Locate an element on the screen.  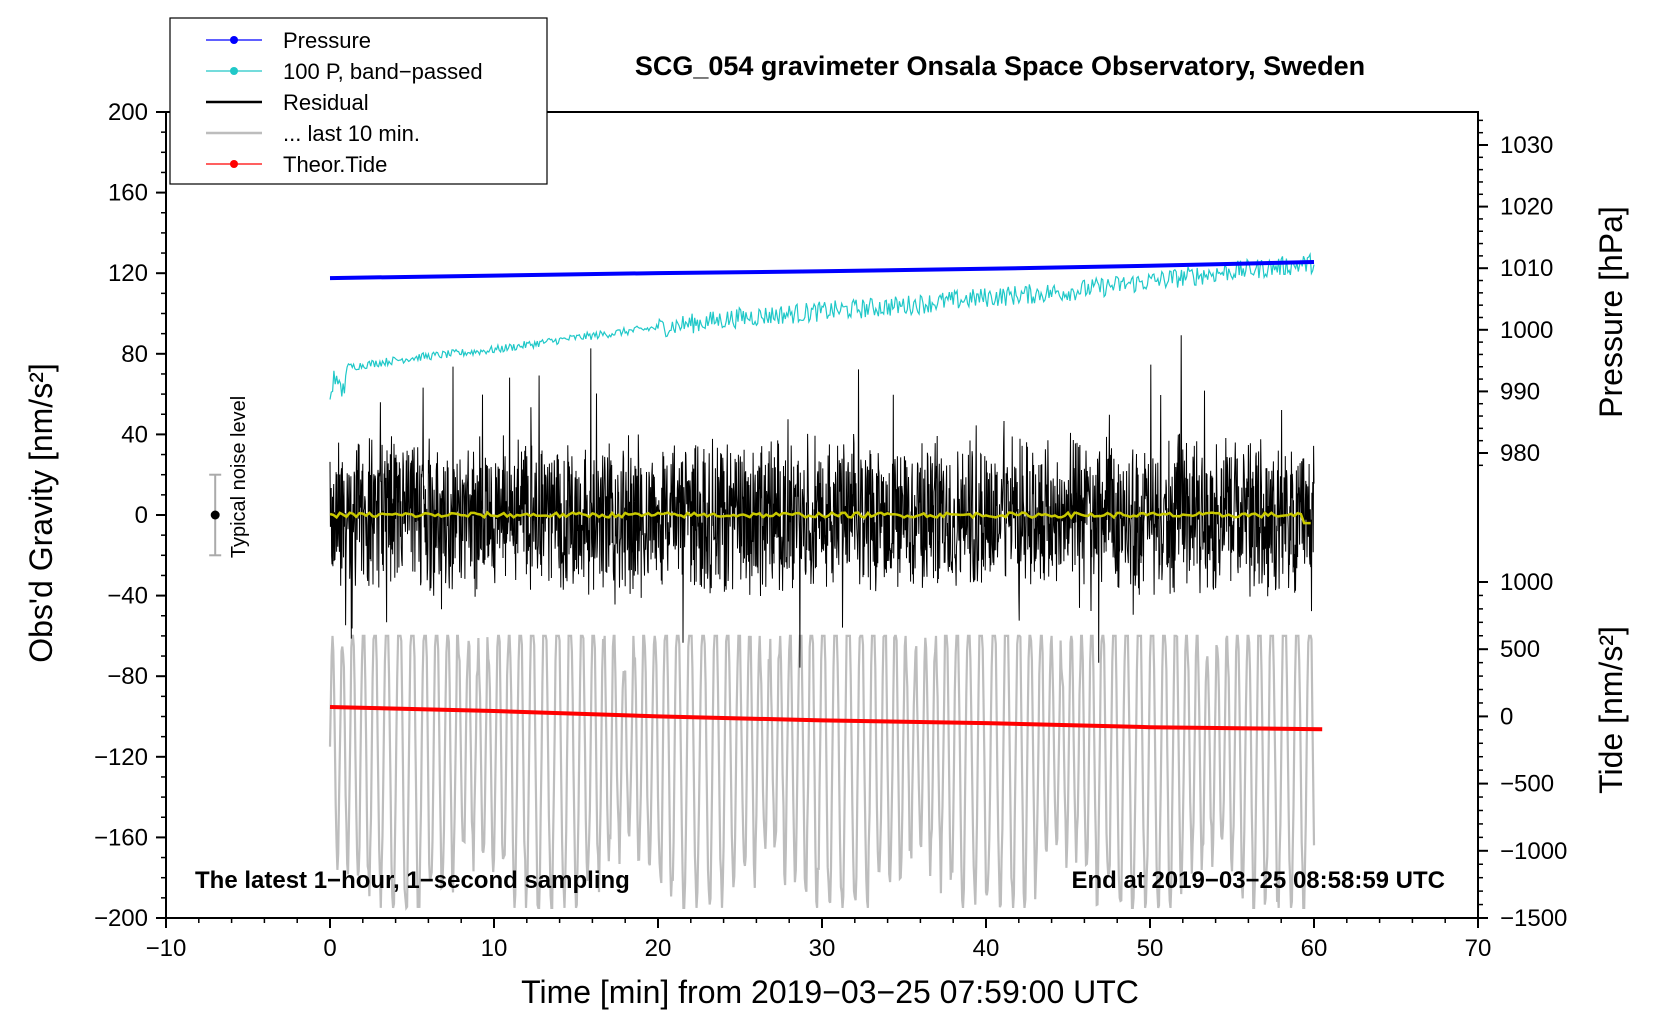
x-tick-label: −10 is located at coordinates (166, 948).